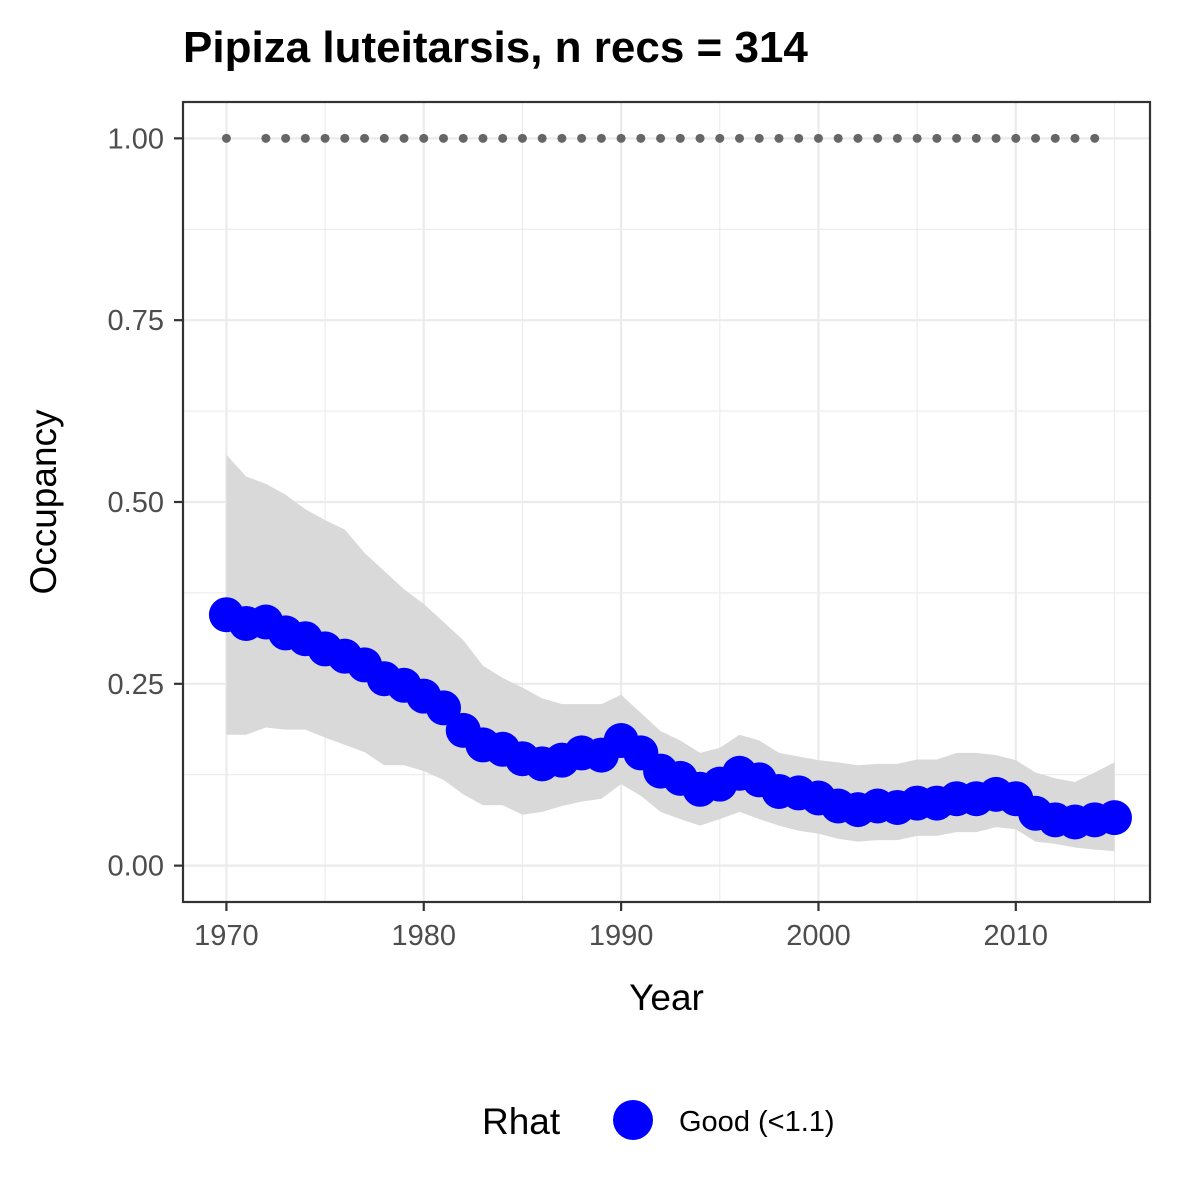  I want to click on record-dots, so click(660, 138).